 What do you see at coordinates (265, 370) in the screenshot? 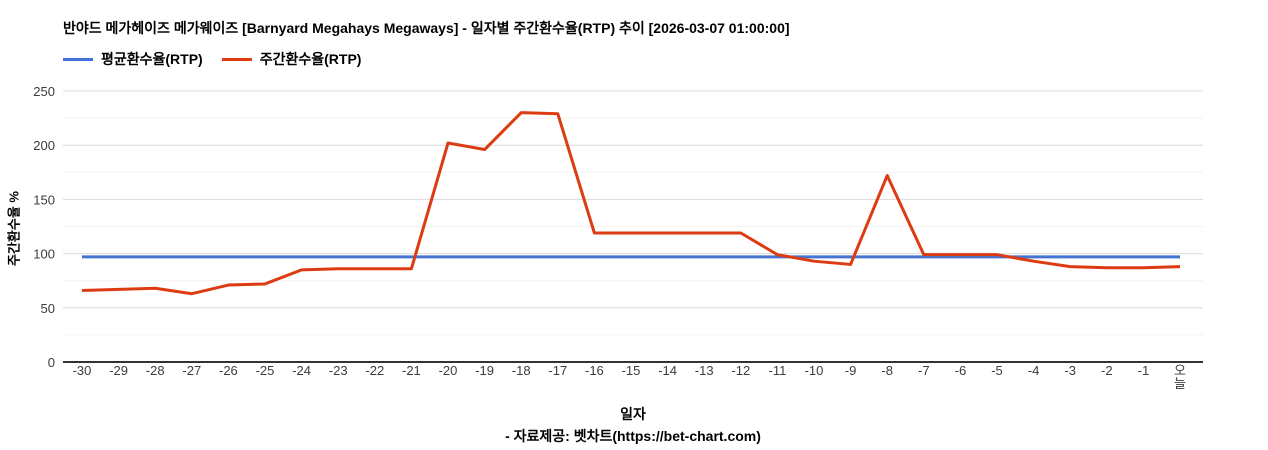
I see `svg-text: -25` at bounding box center [265, 370].